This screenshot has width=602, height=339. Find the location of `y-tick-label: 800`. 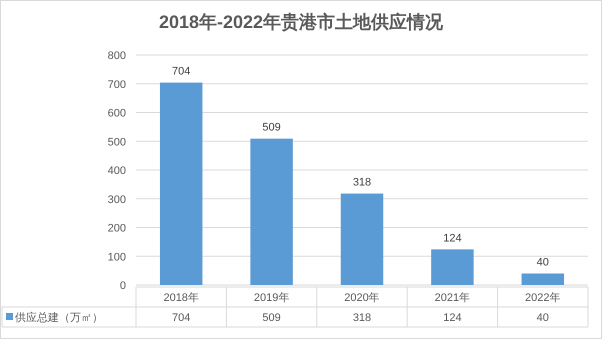

y-tick-label: 800 is located at coordinates (117, 56).